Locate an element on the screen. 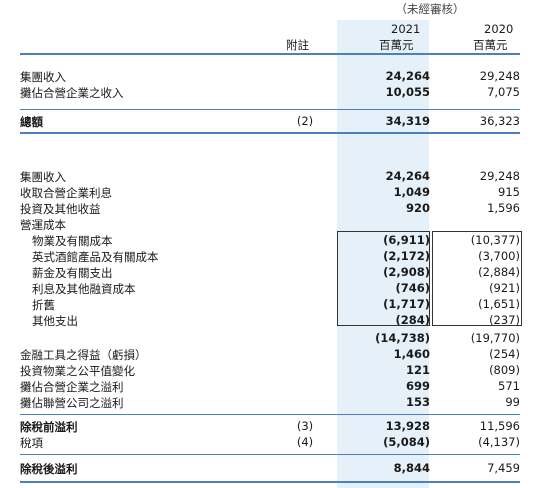 This screenshot has height=488, width=554. row-value-2021: 13,928 is located at coordinates (407, 426).